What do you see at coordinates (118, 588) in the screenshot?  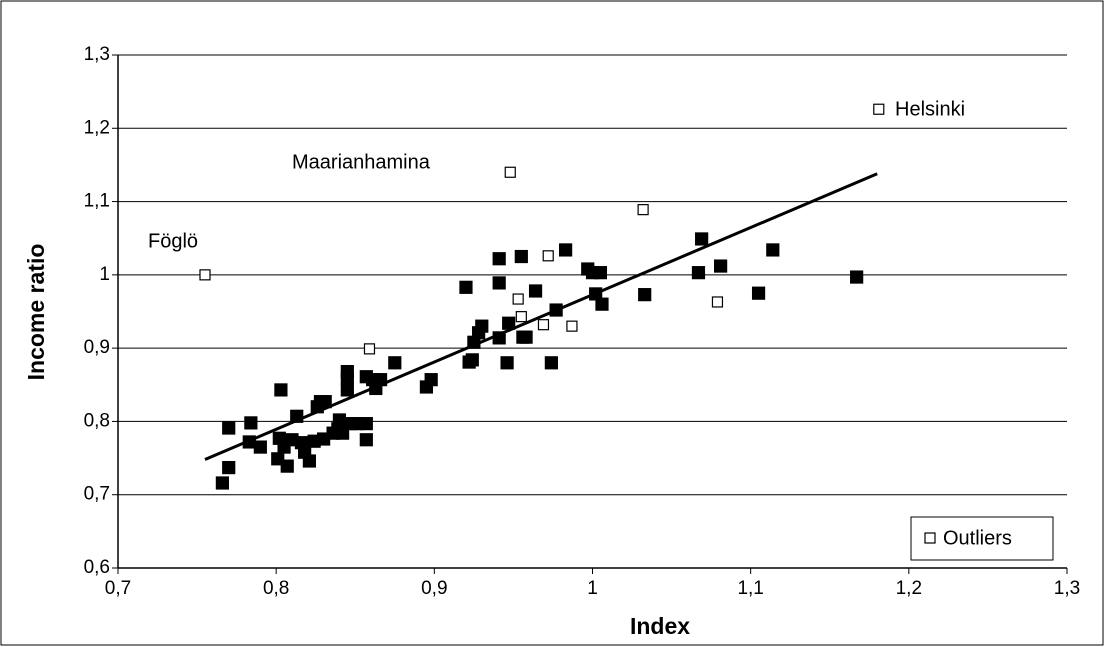 I see `x-tick-label: 0,7` at bounding box center [118, 588].